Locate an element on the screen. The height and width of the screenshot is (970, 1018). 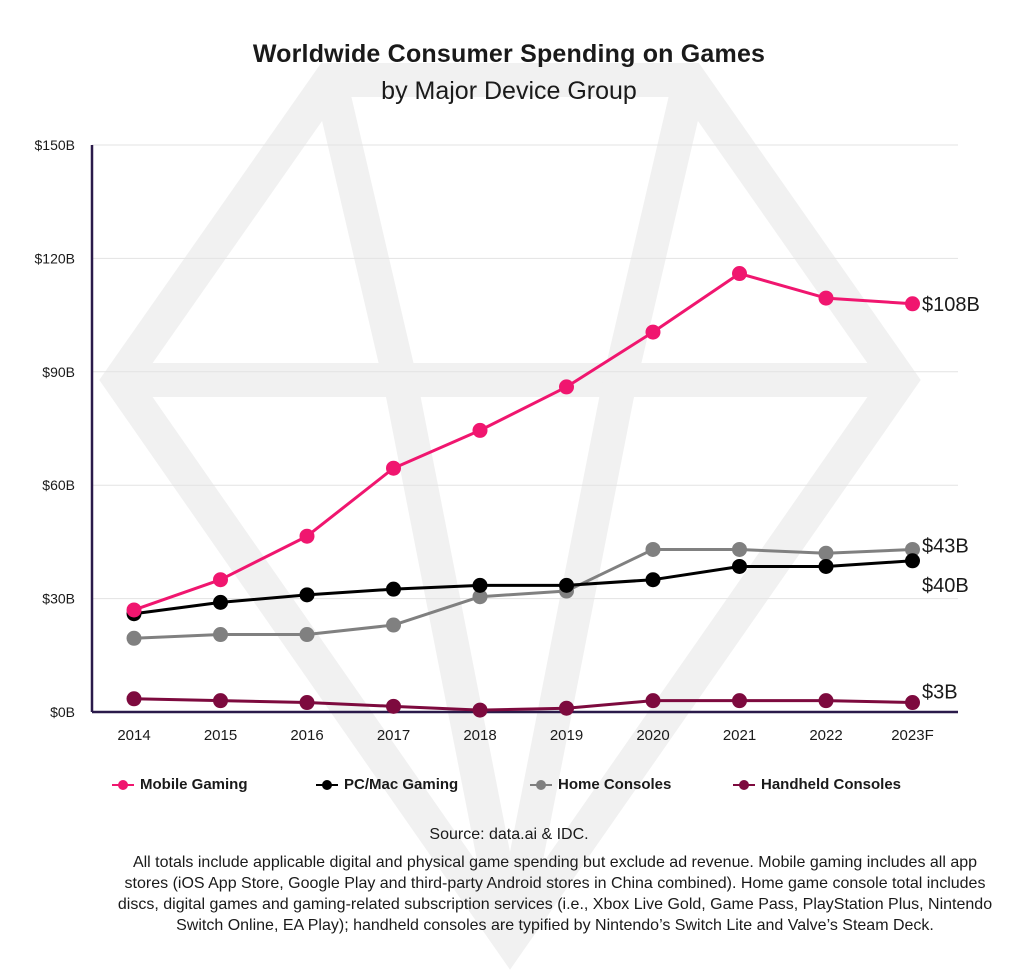
source-note: Source: data.ai & IDC. is located at coordinates (509, 834).